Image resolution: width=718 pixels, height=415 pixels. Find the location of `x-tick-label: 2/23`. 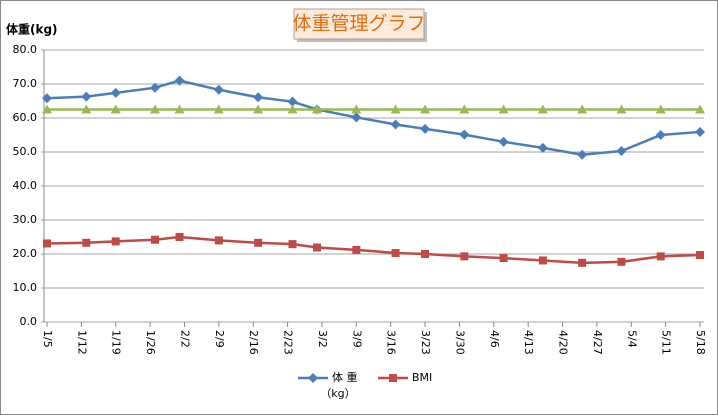

x-tick-label: 2/23 is located at coordinates (288, 342).